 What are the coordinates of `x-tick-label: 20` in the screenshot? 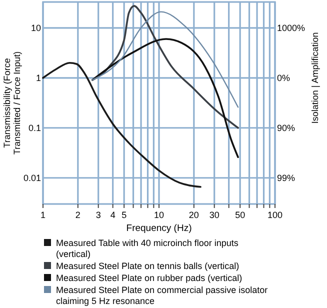 It's located at (193, 215).